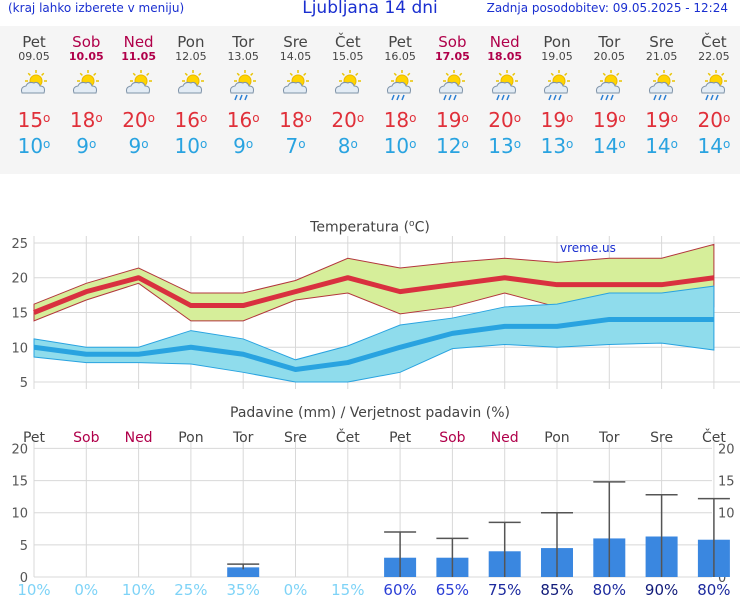 The width and height of the screenshot is (740, 600). I want to click on forecast-day: Pon 12.05 16o 10o, so click(191, 92).